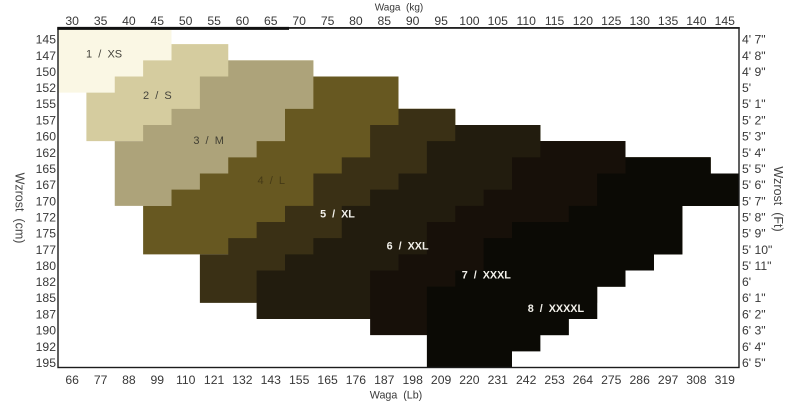  What do you see at coordinates (356, 21) in the screenshot?
I see `svg-text: 80` at bounding box center [356, 21].